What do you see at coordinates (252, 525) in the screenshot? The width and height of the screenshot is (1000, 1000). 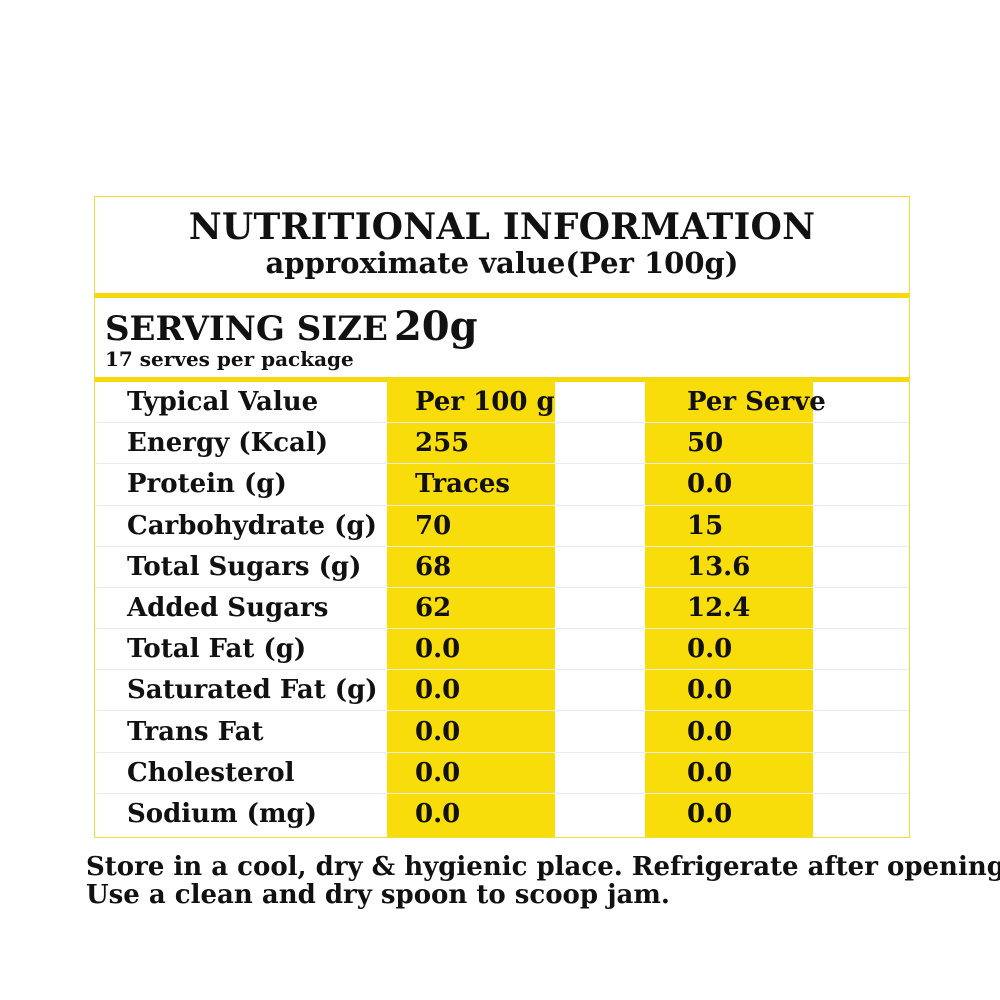 I see `row-label: Carbohydrate (g)` at bounding box center [252, 525].